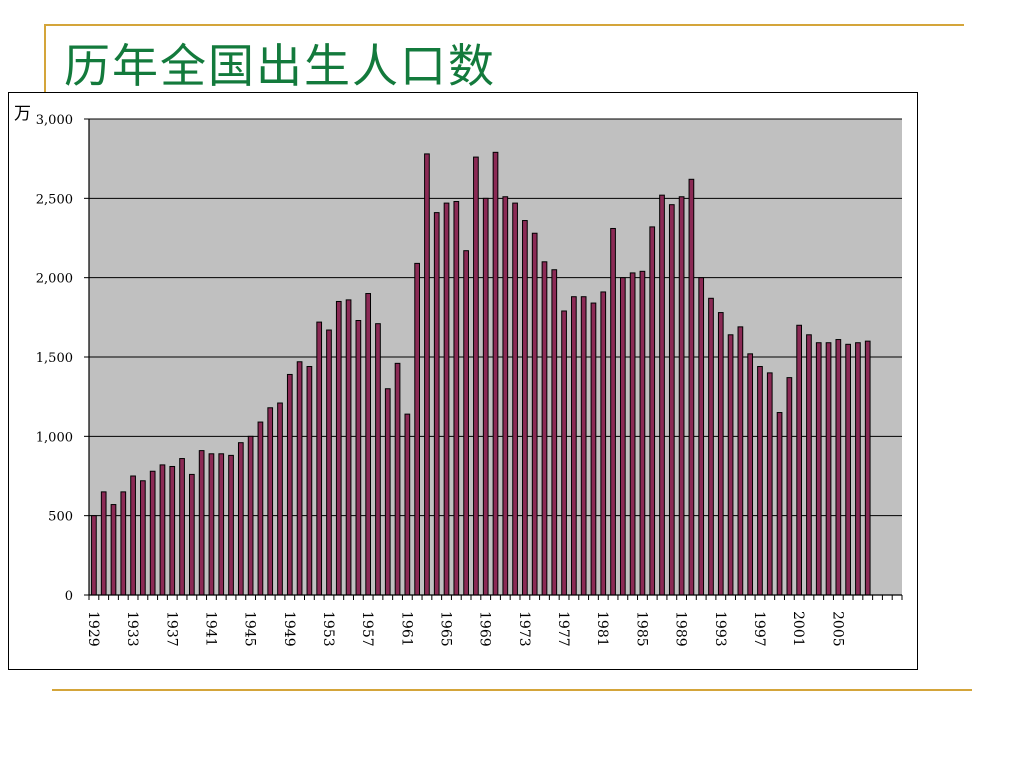 The image size is (1024, 768). What do you see at coordinates (143, 538) in the screenshot?
I see `bar-1934` at bounding box center [143, 538].